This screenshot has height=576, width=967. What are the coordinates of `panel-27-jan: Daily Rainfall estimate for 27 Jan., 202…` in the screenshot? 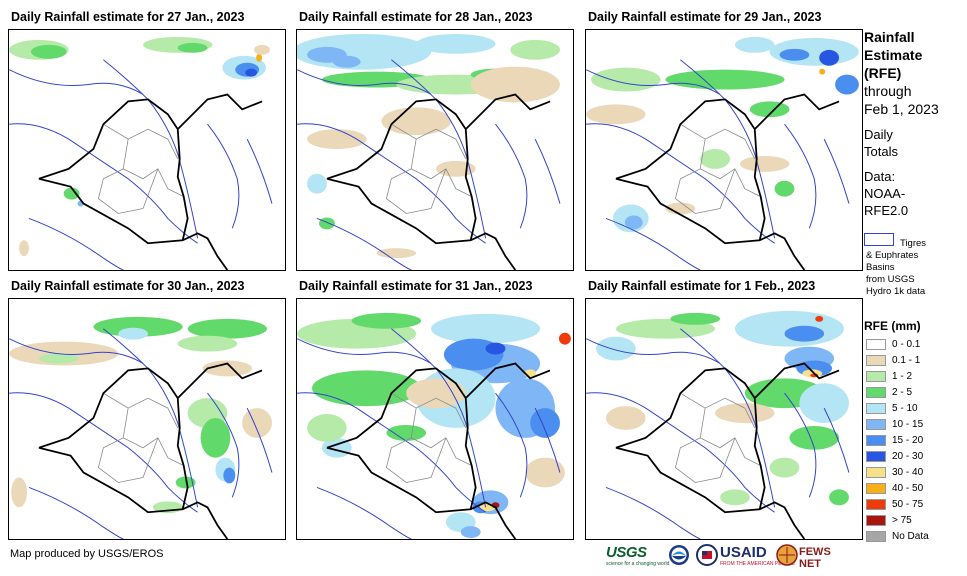 It's located at (147, 141).